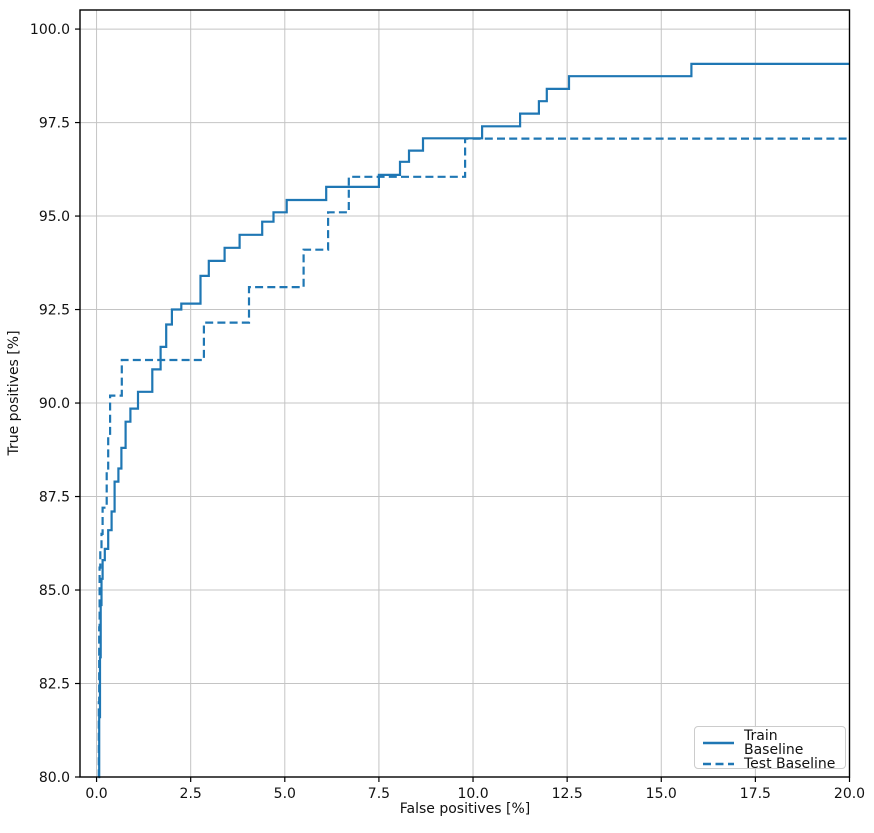 This screenshot has width=874, height=833. I want to click on y-tick-label: 80.0, so click(54, 778).